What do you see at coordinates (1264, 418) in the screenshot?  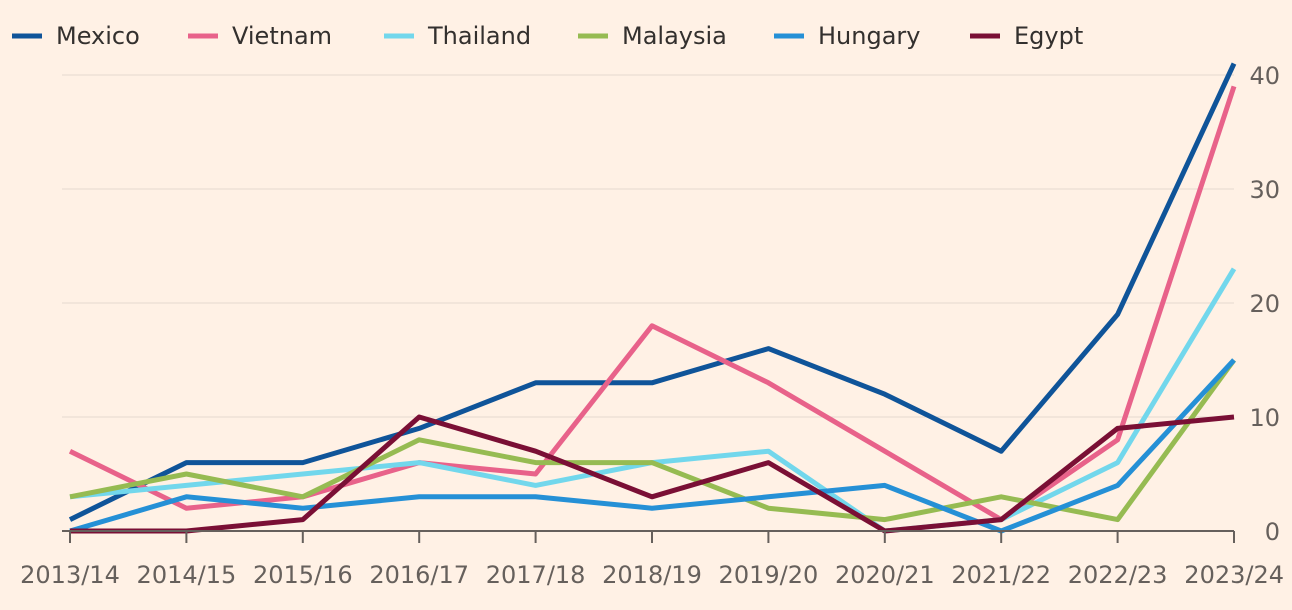 I see `y-tick-label: 10` at bounding box center [1264, 418].